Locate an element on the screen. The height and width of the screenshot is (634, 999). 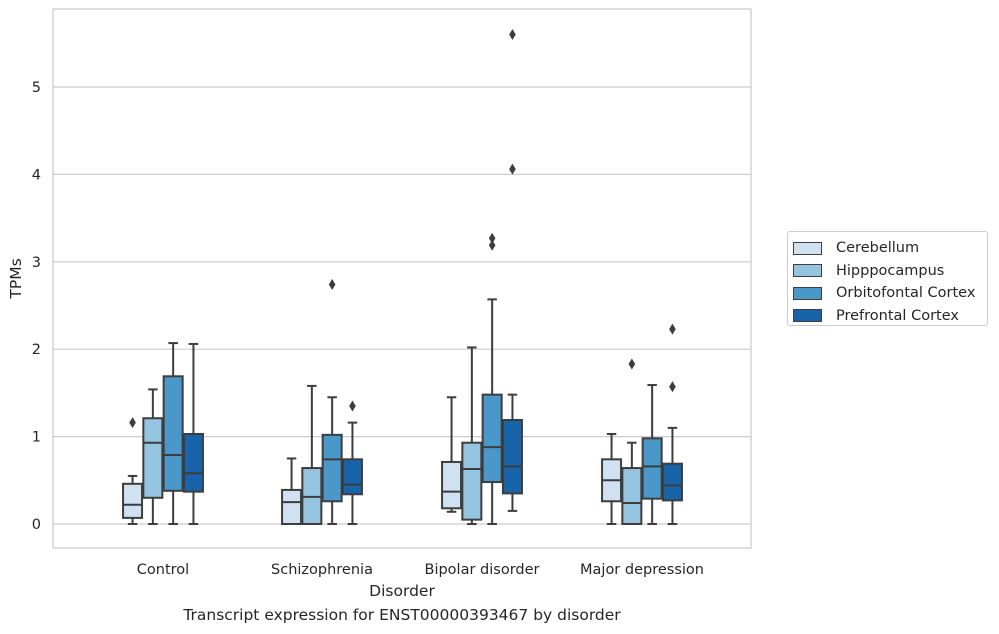
legend-label: Cerebellum is located at coordinates (878, 248).